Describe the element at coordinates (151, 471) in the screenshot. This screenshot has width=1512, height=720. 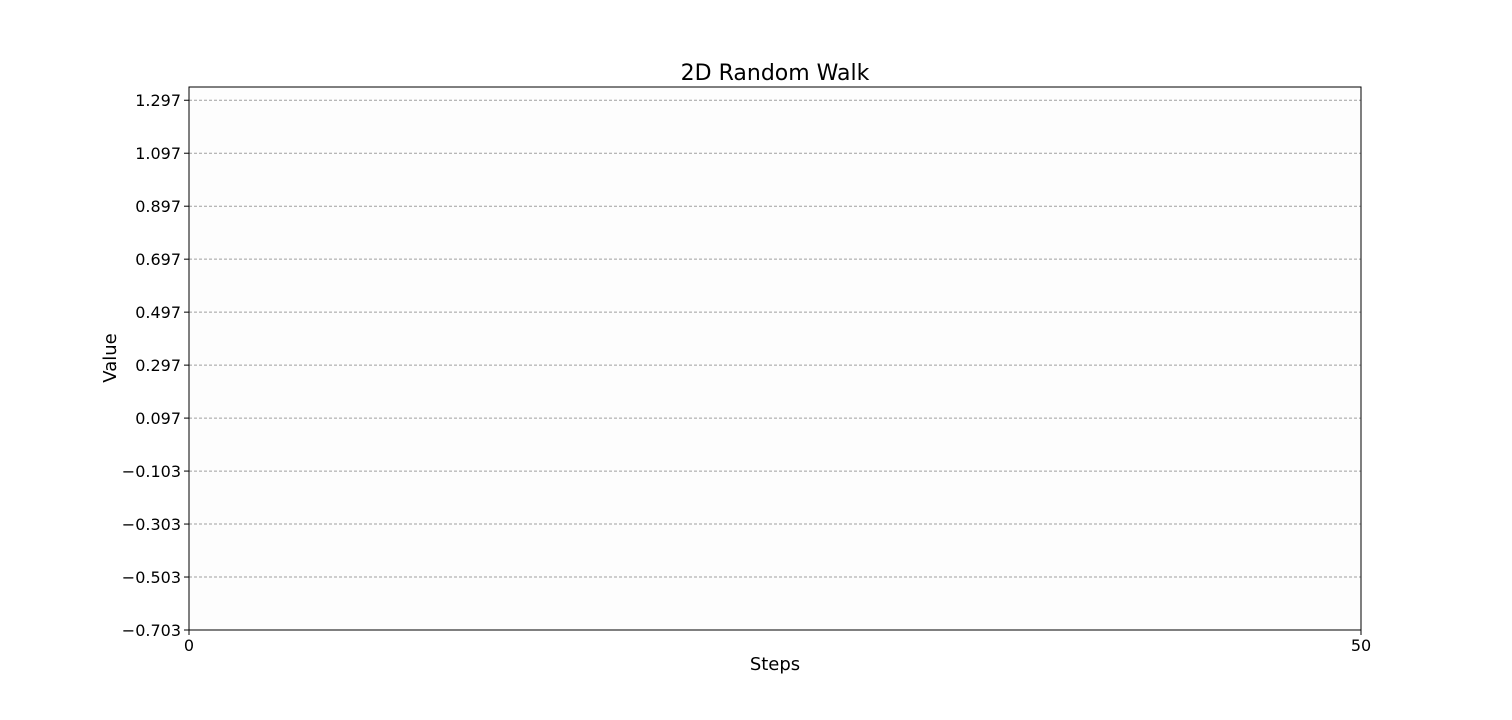
I see `y-tick-label: −0.103` at that location.